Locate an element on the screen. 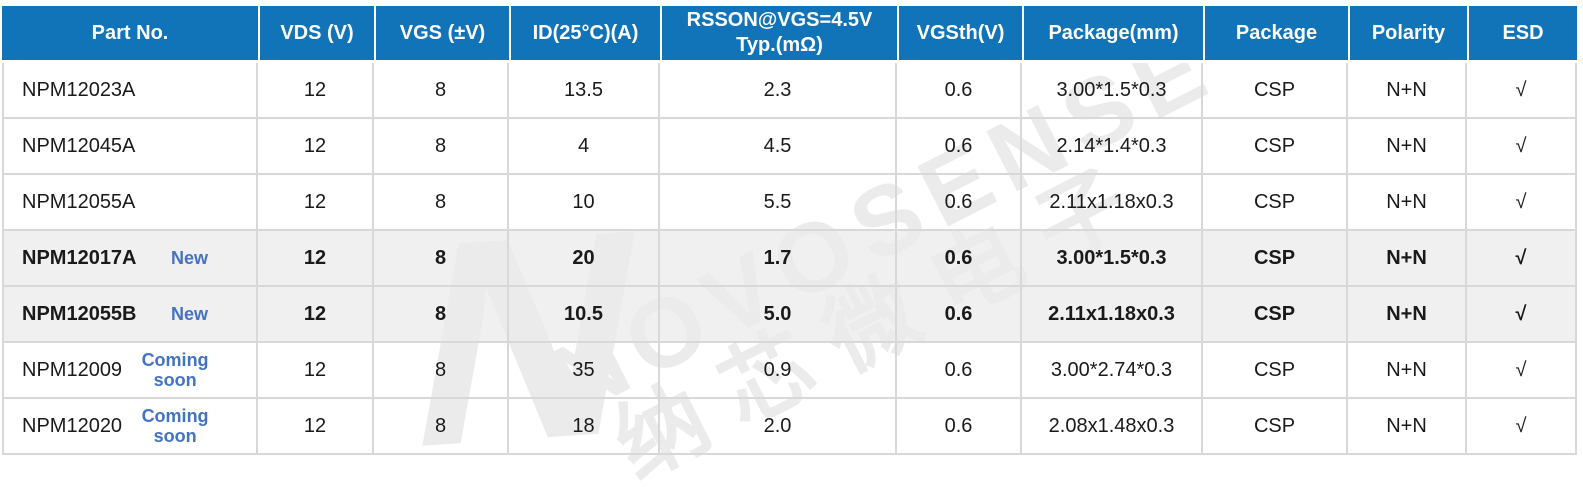 The image size is (1583, 487). cell-part-no: NPM12055B New is located at coordinates (130, 315).